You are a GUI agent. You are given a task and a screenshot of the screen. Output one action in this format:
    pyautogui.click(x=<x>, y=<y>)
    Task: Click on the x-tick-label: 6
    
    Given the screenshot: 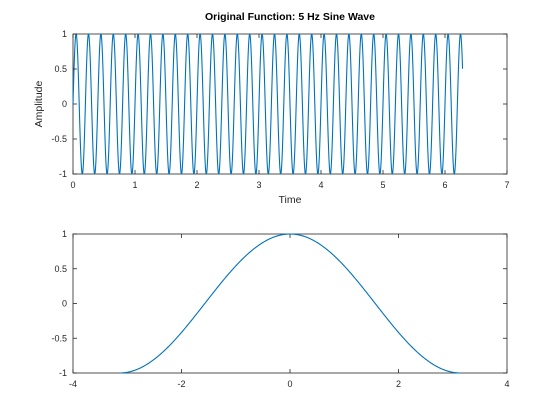 What is the action you would take?
    pyautogui.click(x=444, y=185)
    